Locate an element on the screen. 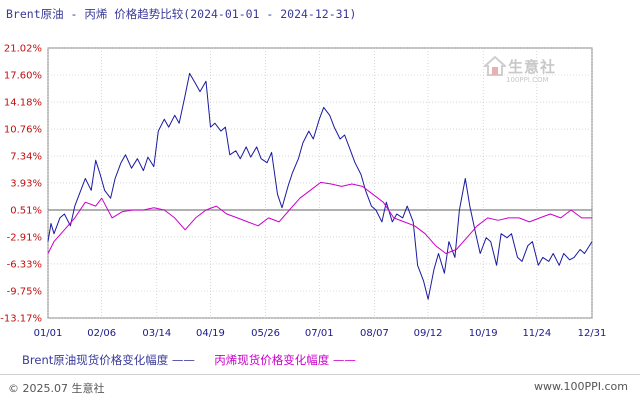 This screenshot has width=640, height=400. y-tick-label: 3.93% is located at coordinates (26, 183).